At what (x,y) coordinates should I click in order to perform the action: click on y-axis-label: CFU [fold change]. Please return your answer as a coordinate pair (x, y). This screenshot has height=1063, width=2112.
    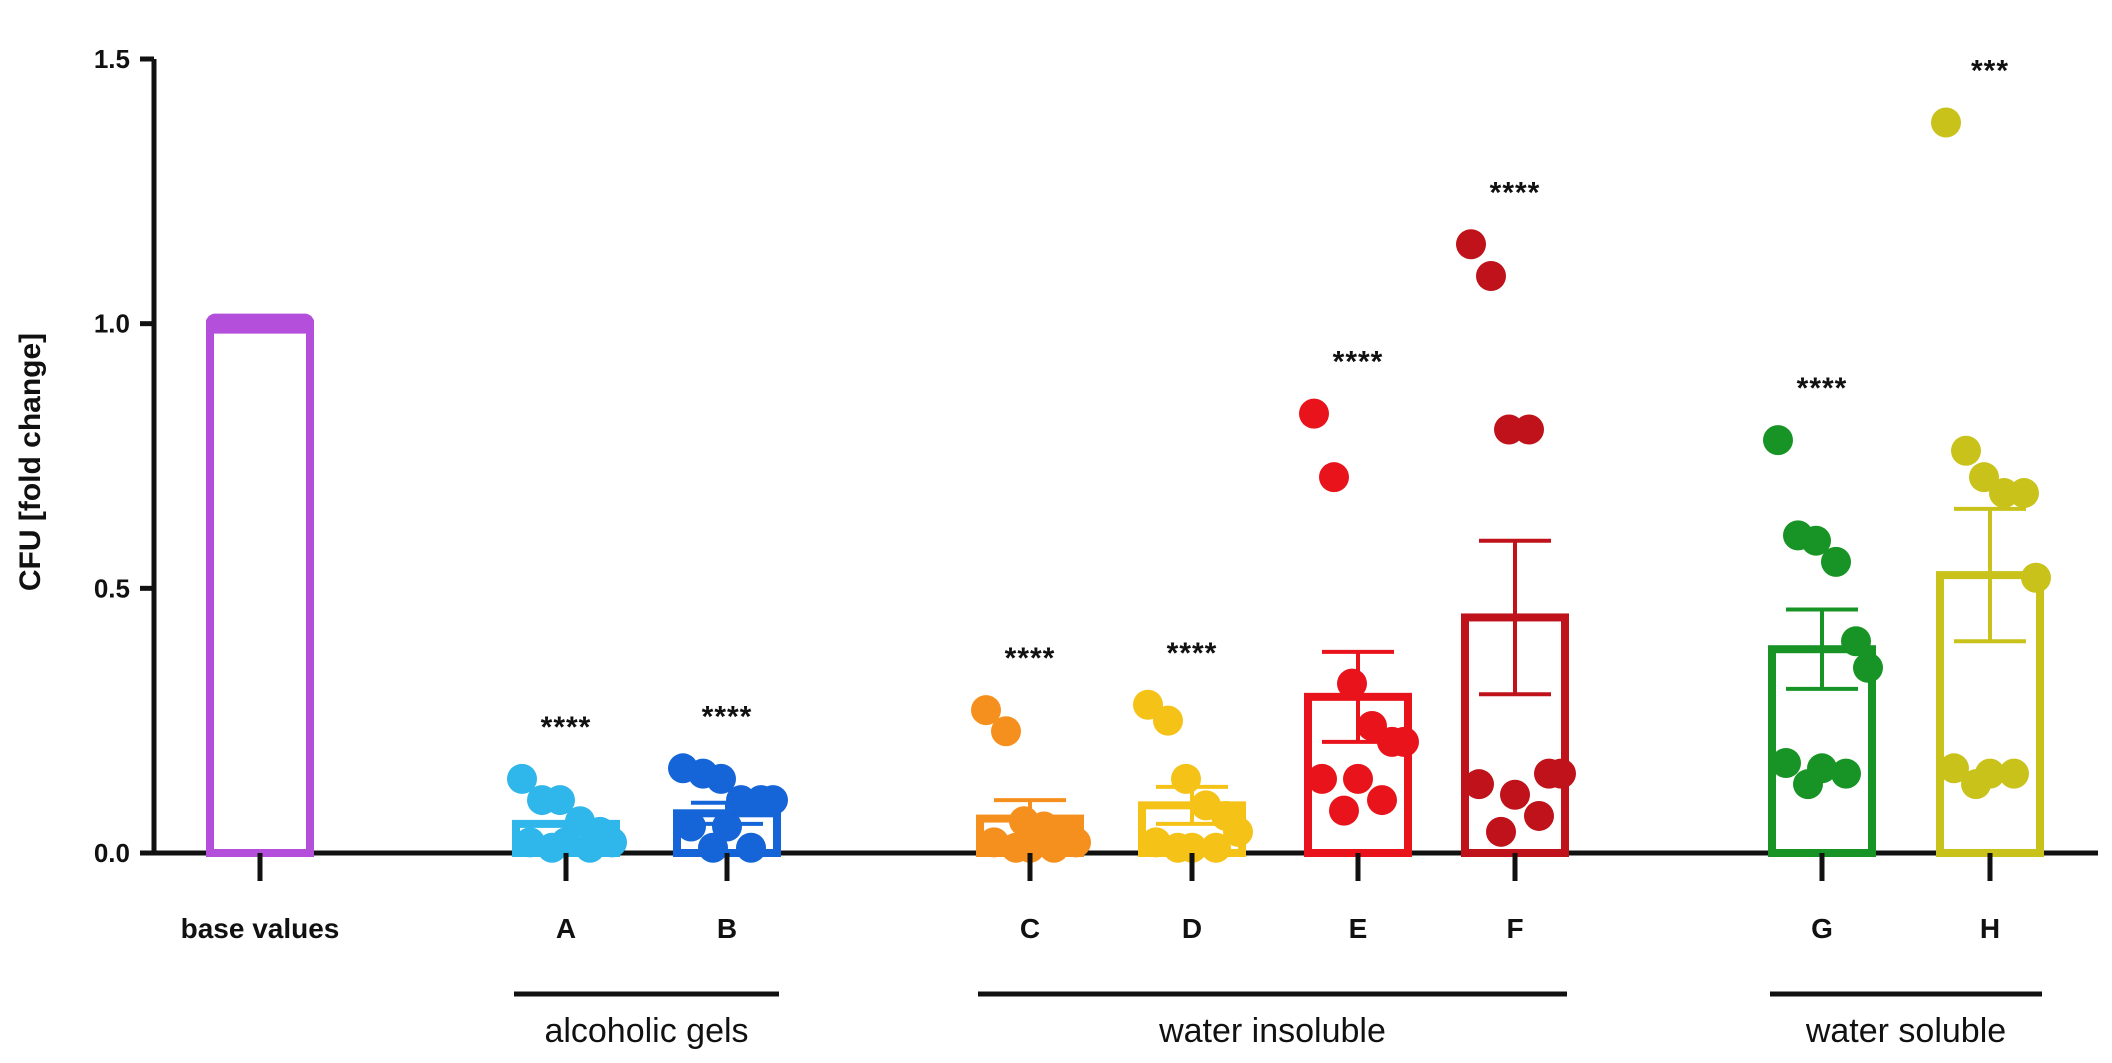
    Looking at the image, I should click on (30, 462).